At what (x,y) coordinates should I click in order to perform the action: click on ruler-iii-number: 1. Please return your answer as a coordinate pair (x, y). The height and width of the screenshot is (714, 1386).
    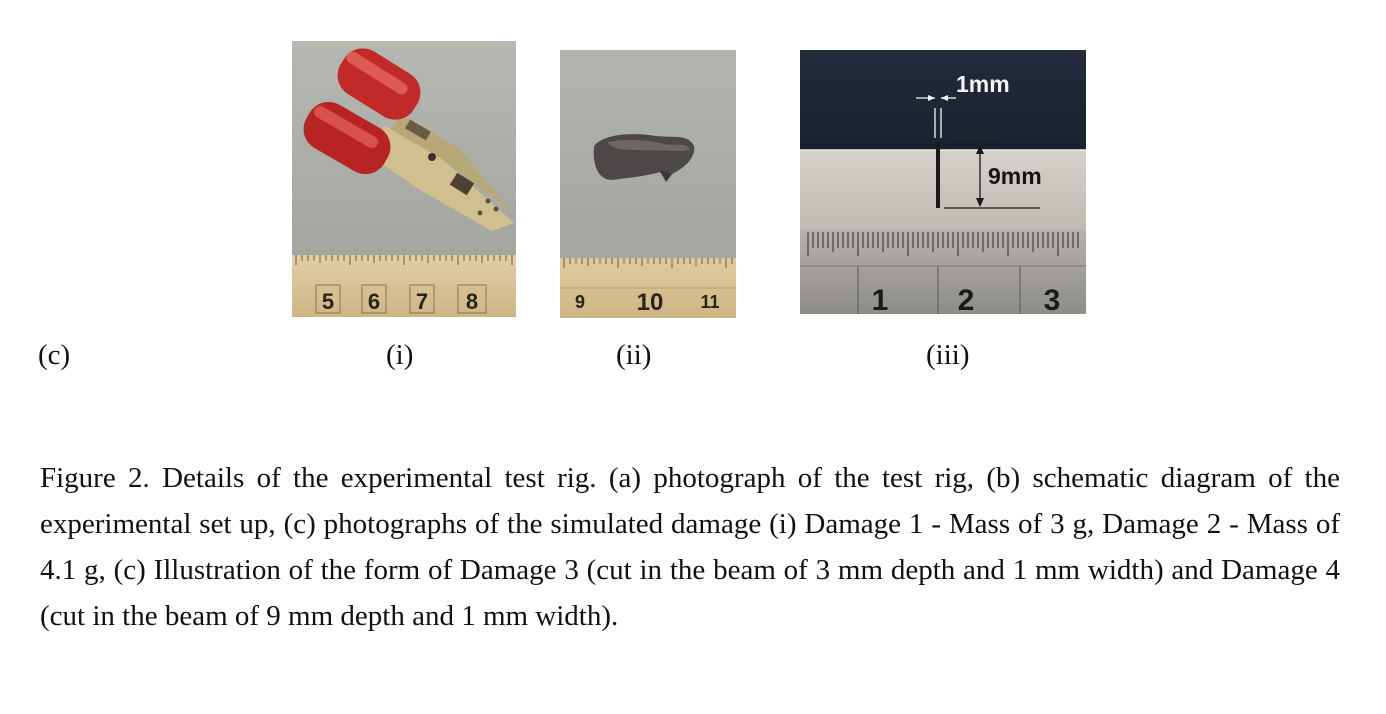
    Looking at the image, I should click on (880, 299).